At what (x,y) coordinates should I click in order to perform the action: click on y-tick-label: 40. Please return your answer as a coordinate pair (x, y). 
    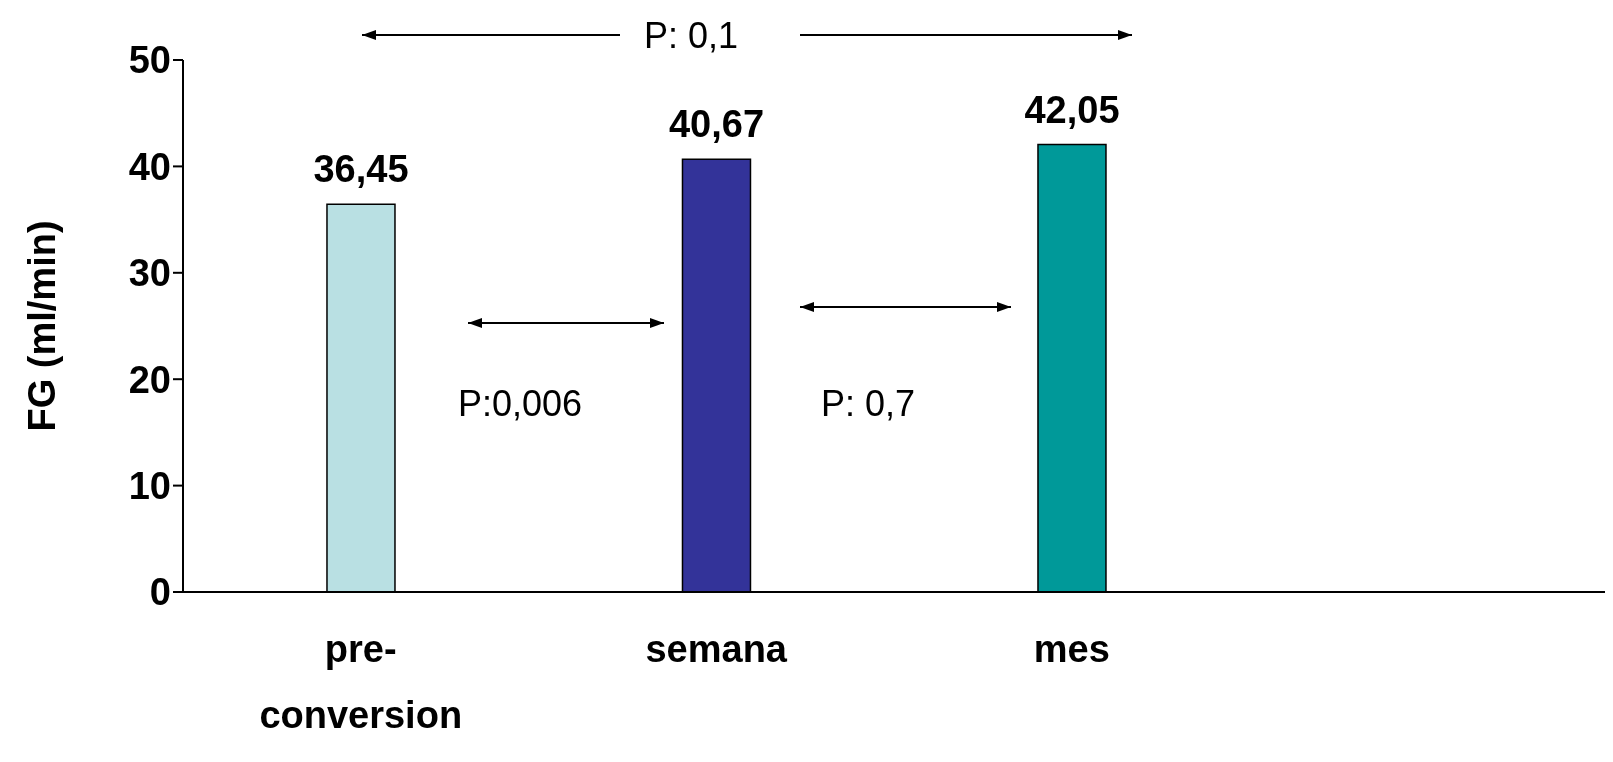
    Looking at the image, I should click on (149, 166).